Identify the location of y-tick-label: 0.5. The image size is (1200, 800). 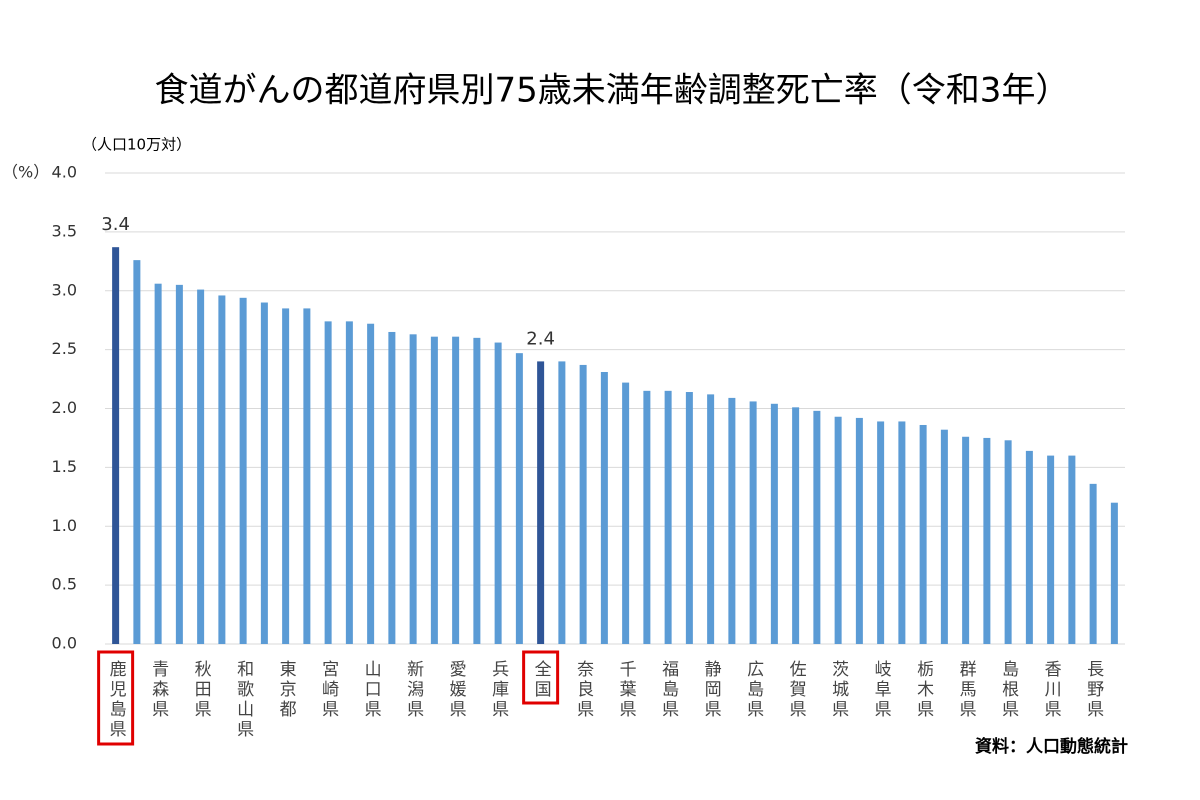
(64, 584).